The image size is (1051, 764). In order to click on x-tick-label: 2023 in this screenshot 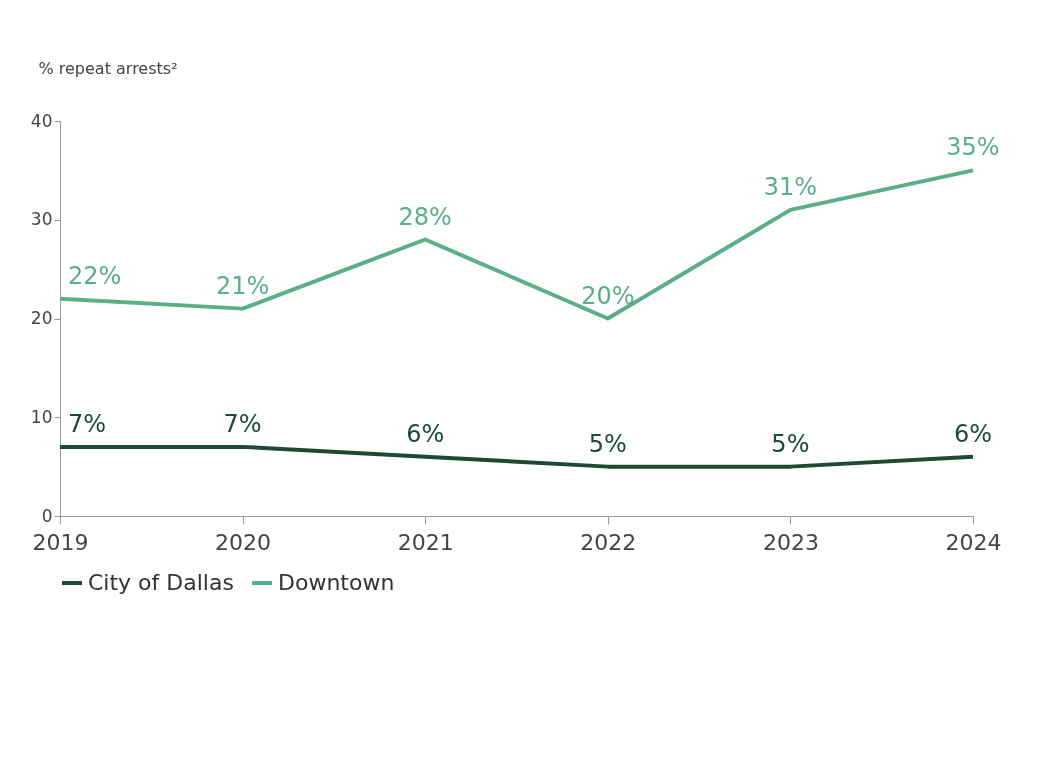, I will do `click(790, 542)`.